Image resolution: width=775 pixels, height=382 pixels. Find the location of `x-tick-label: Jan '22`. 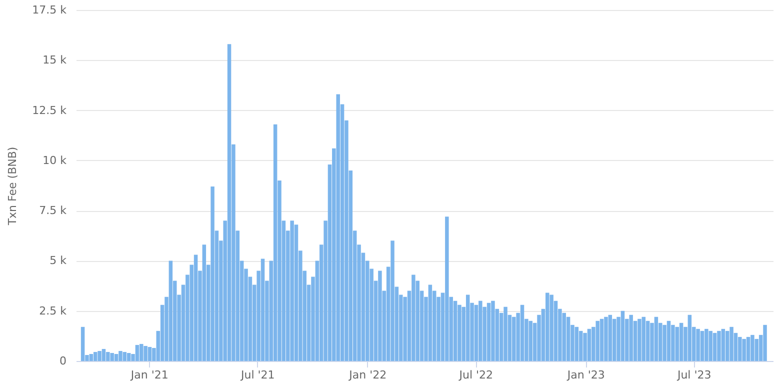

x-tick-label: Jan '22 is located at coordinates (367, 375).